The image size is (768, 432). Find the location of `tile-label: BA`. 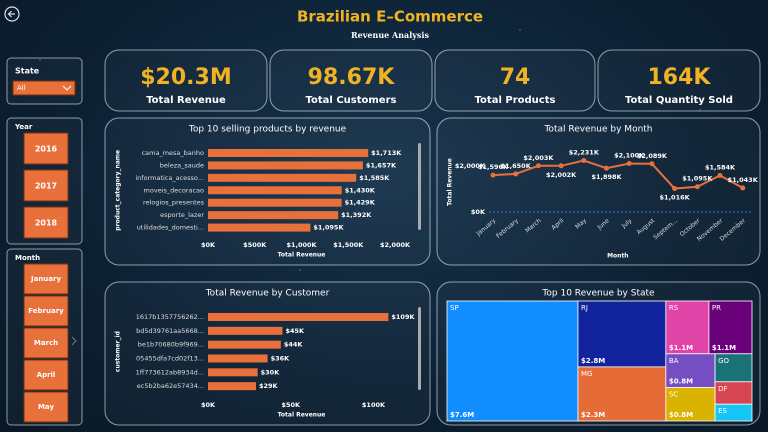

tile-label: BA is located at coordinates (674, 361).